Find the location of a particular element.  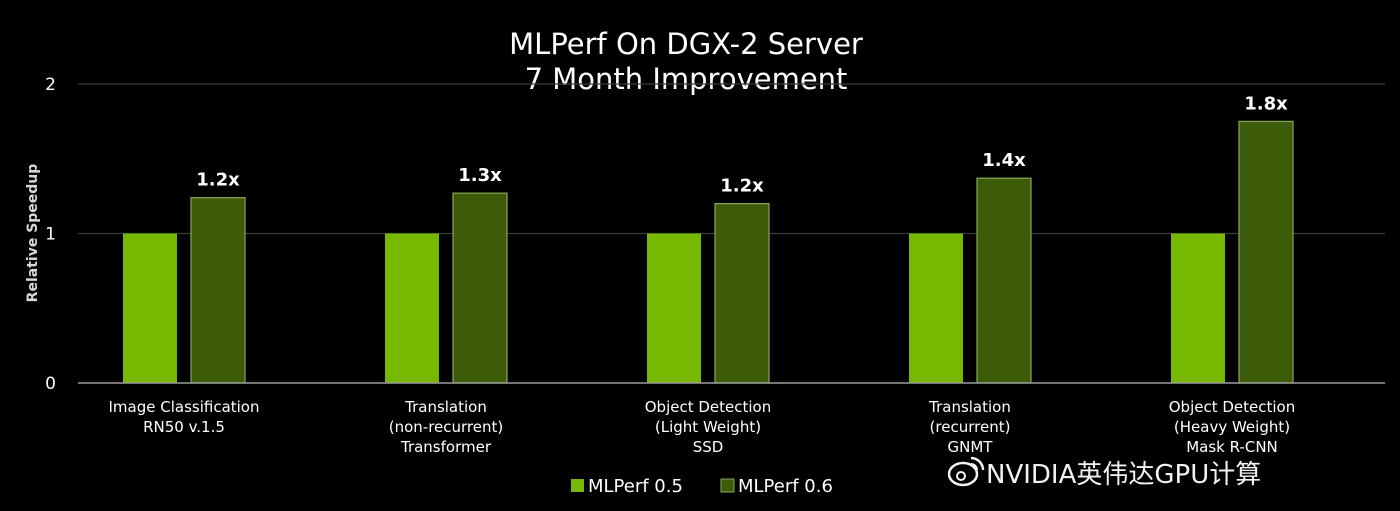

category-label: Mask R-CNN is located at coordinates (1232, 447).